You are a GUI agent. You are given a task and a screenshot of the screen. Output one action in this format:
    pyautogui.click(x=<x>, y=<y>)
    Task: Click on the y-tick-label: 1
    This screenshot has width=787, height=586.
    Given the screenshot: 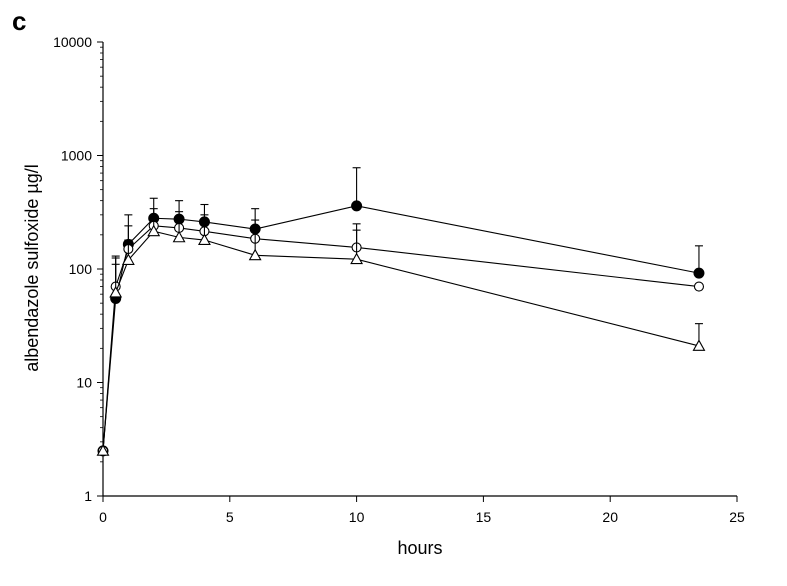 What is the action you would take?
    pyautogui.click(x=88, y=496)
    